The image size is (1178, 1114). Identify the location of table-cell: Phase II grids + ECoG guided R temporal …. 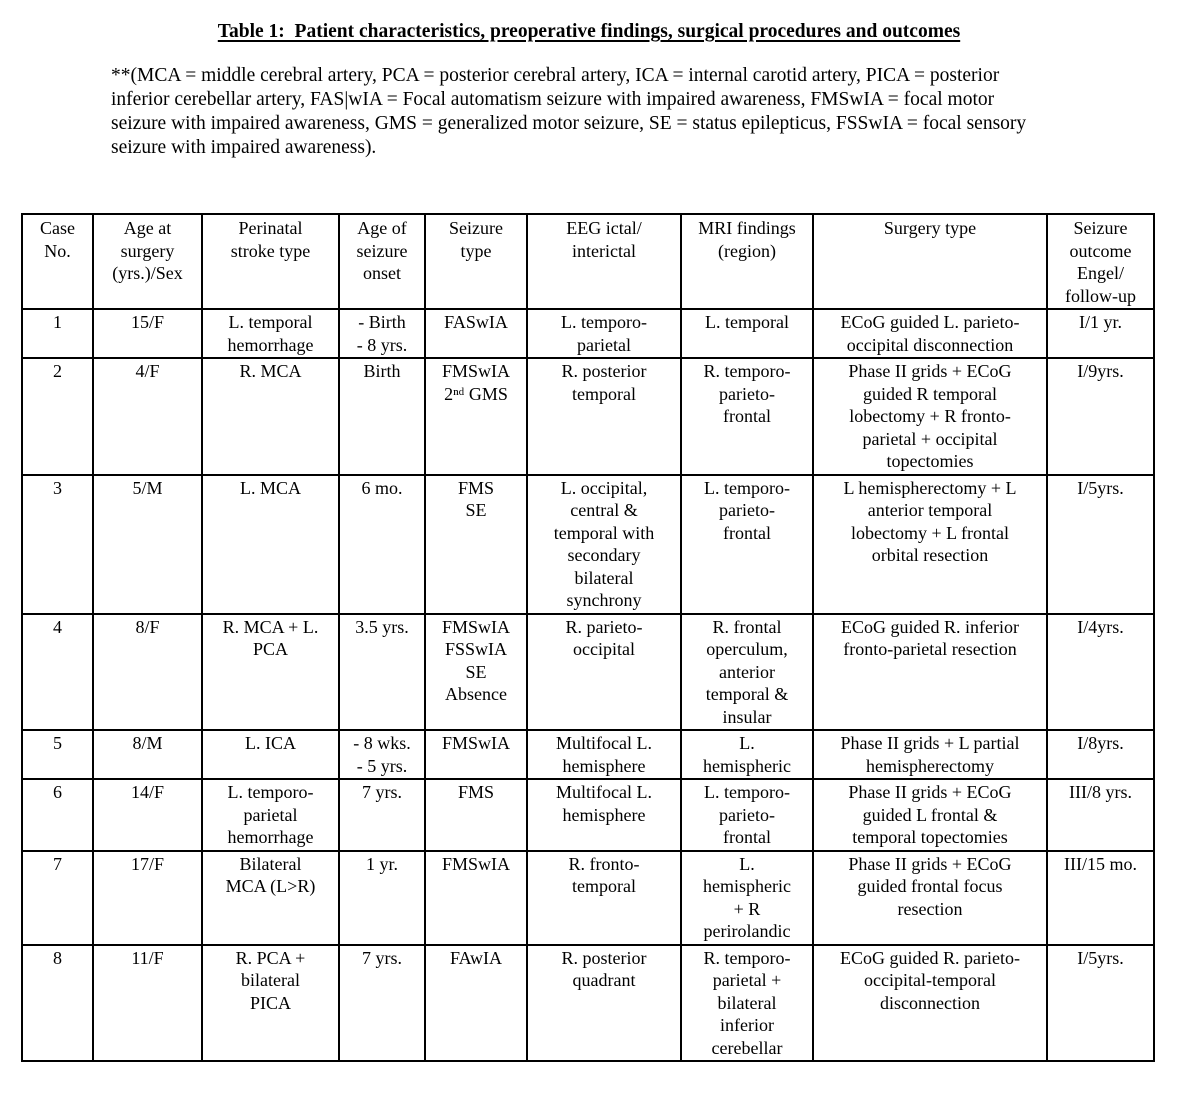
(930, 416).